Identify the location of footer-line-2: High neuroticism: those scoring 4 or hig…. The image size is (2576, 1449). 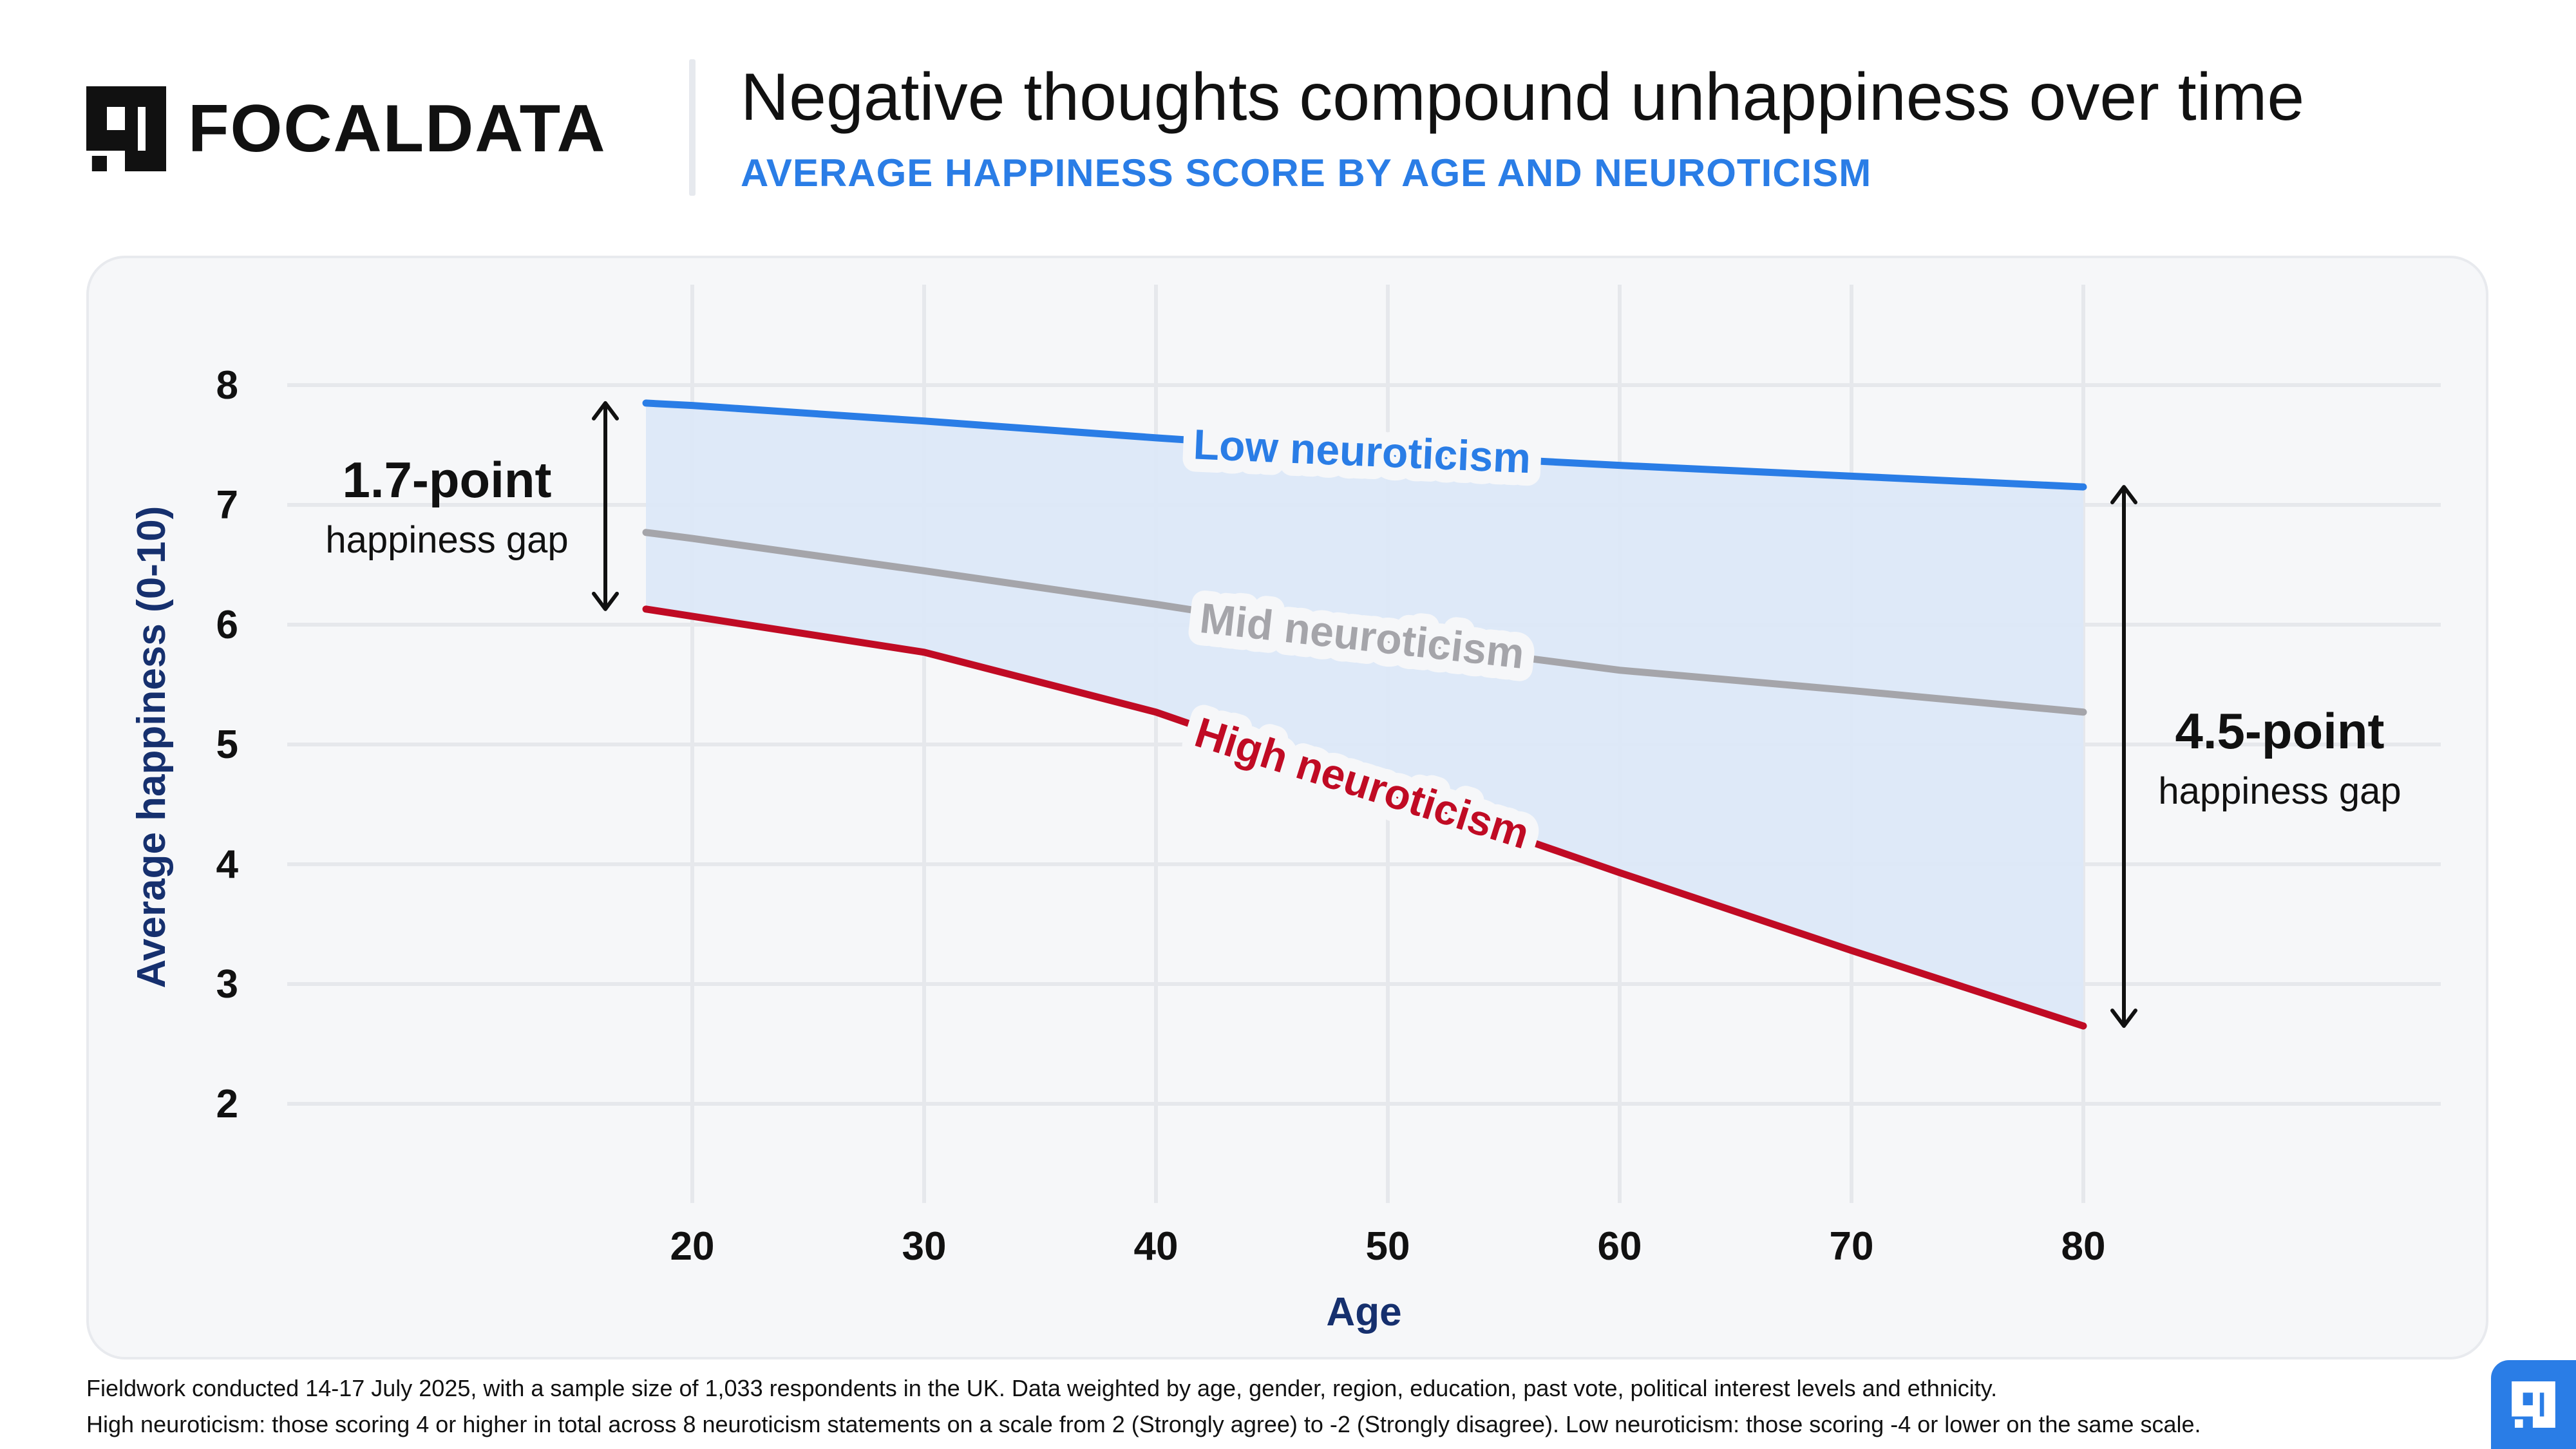
(1143, 1424).